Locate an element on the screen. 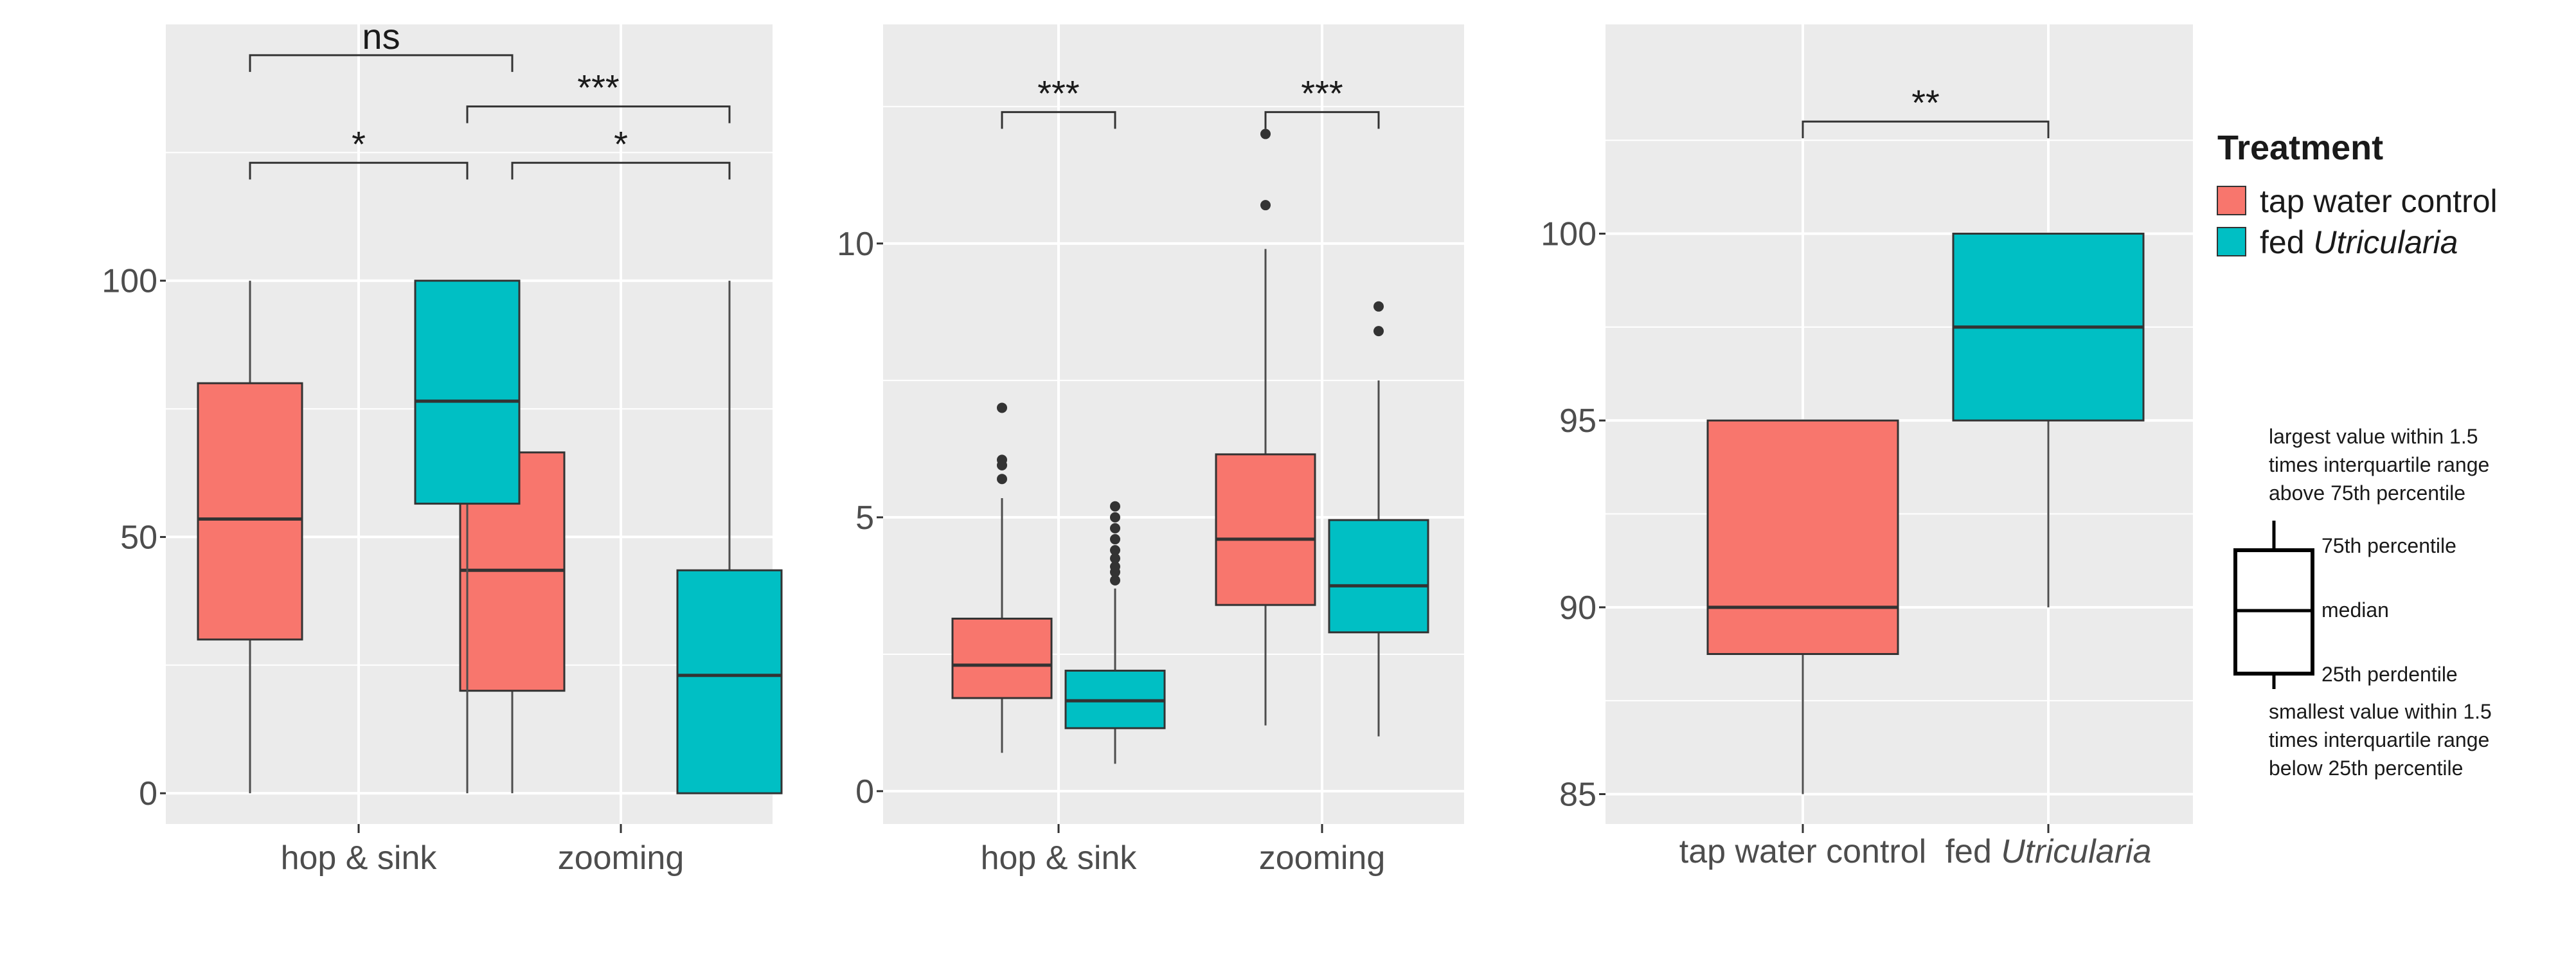 The width and height of the screenshot is (2576, 959). x-tick-label: fed Utricularia is located at coordinates (2048, 852).